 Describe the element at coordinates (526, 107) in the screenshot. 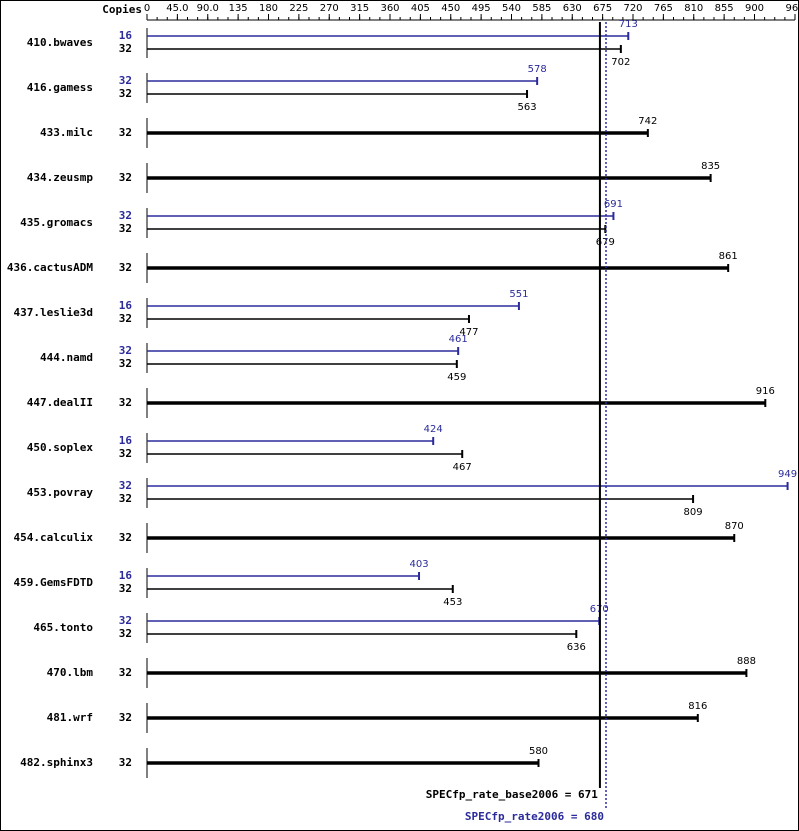

I see `value-label: 563` at that location.